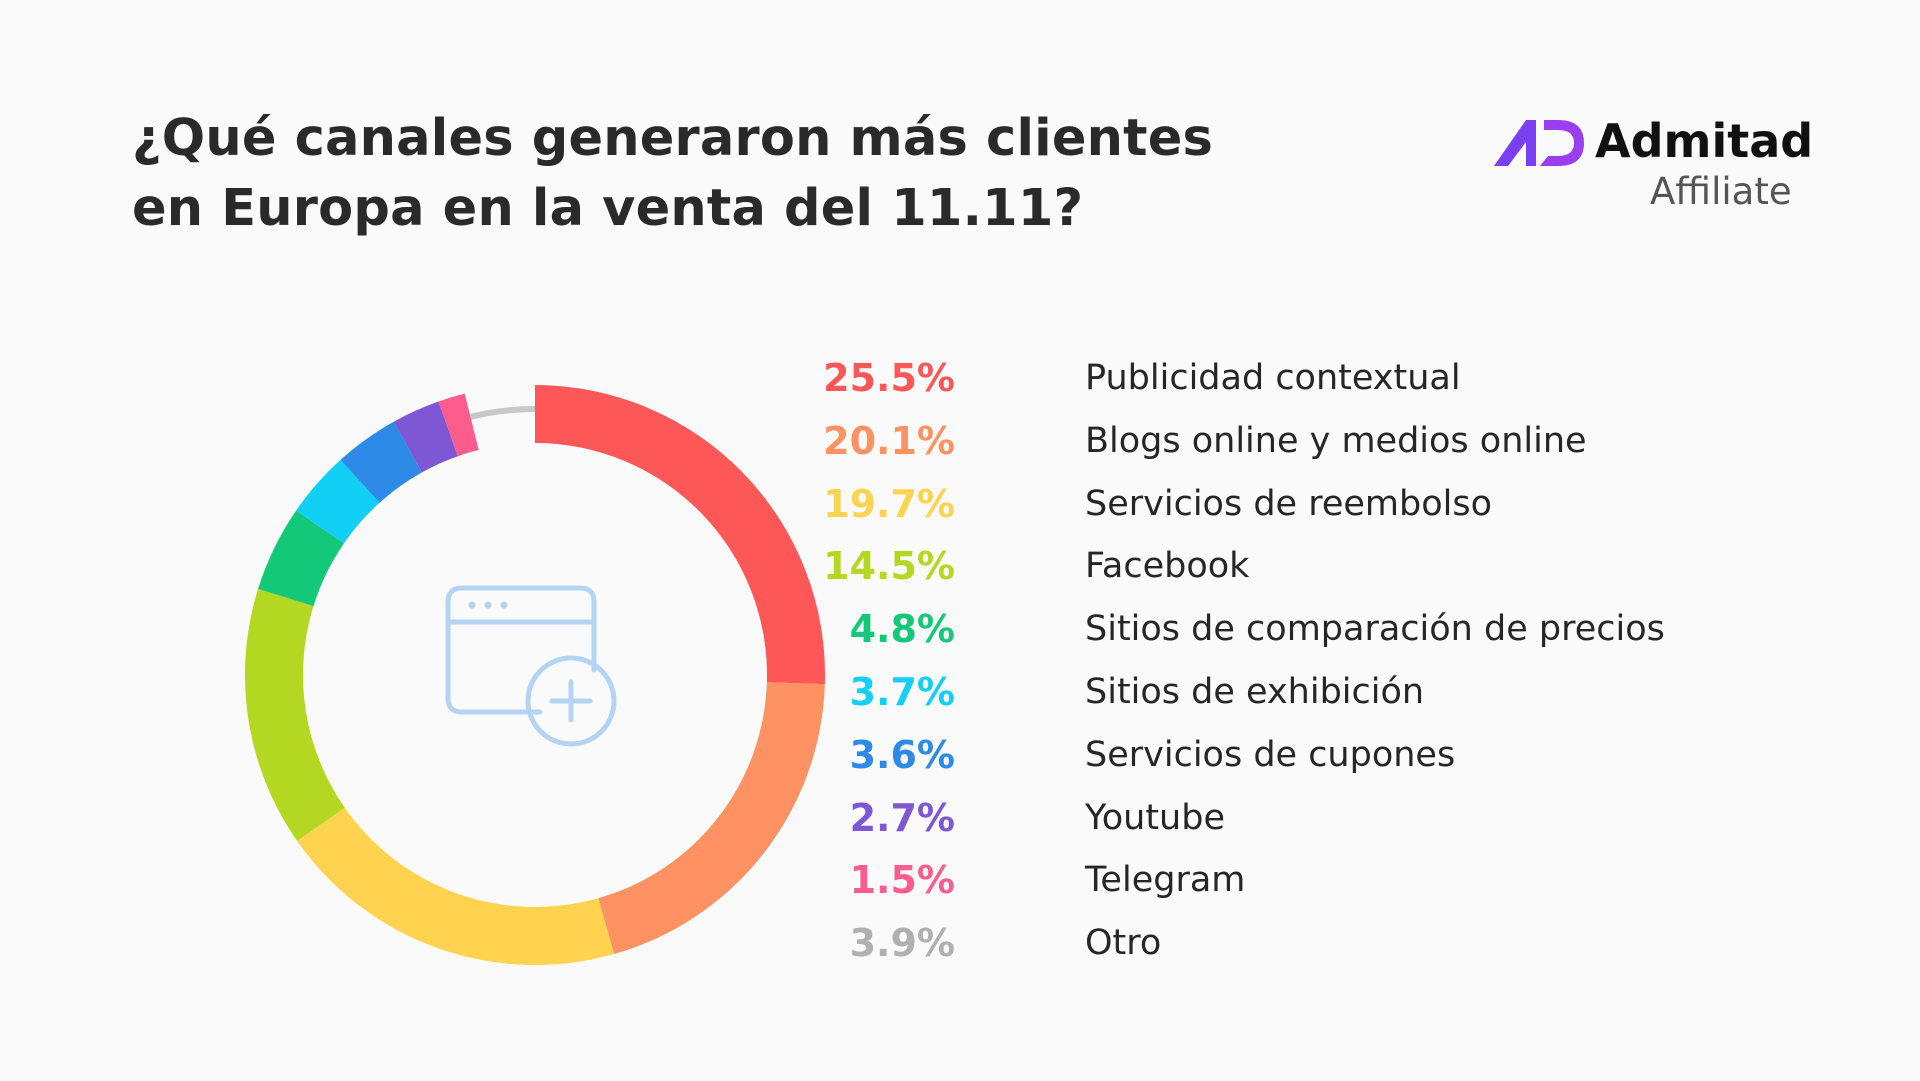  I want to click on legend-value: 19.7%, so click(889, 503).